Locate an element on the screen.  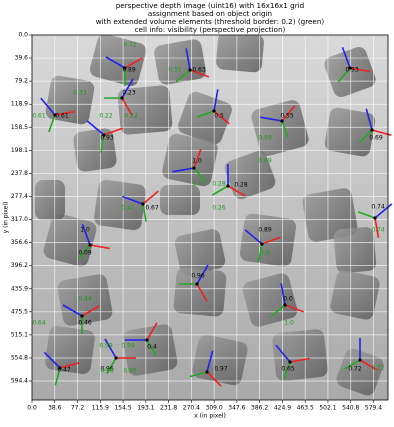
cell-label: 0.55 is located at coordinates (287, 116).